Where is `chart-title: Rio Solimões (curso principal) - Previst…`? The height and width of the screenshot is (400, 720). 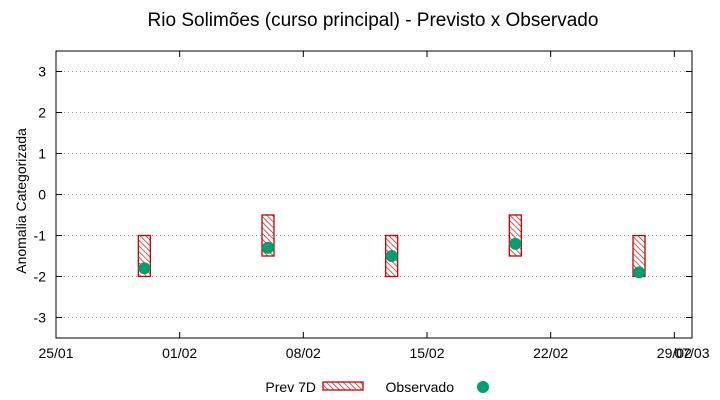
chart-title: Rio Solimões (curso principal) - Previst… is located at coordinates (373, 20).